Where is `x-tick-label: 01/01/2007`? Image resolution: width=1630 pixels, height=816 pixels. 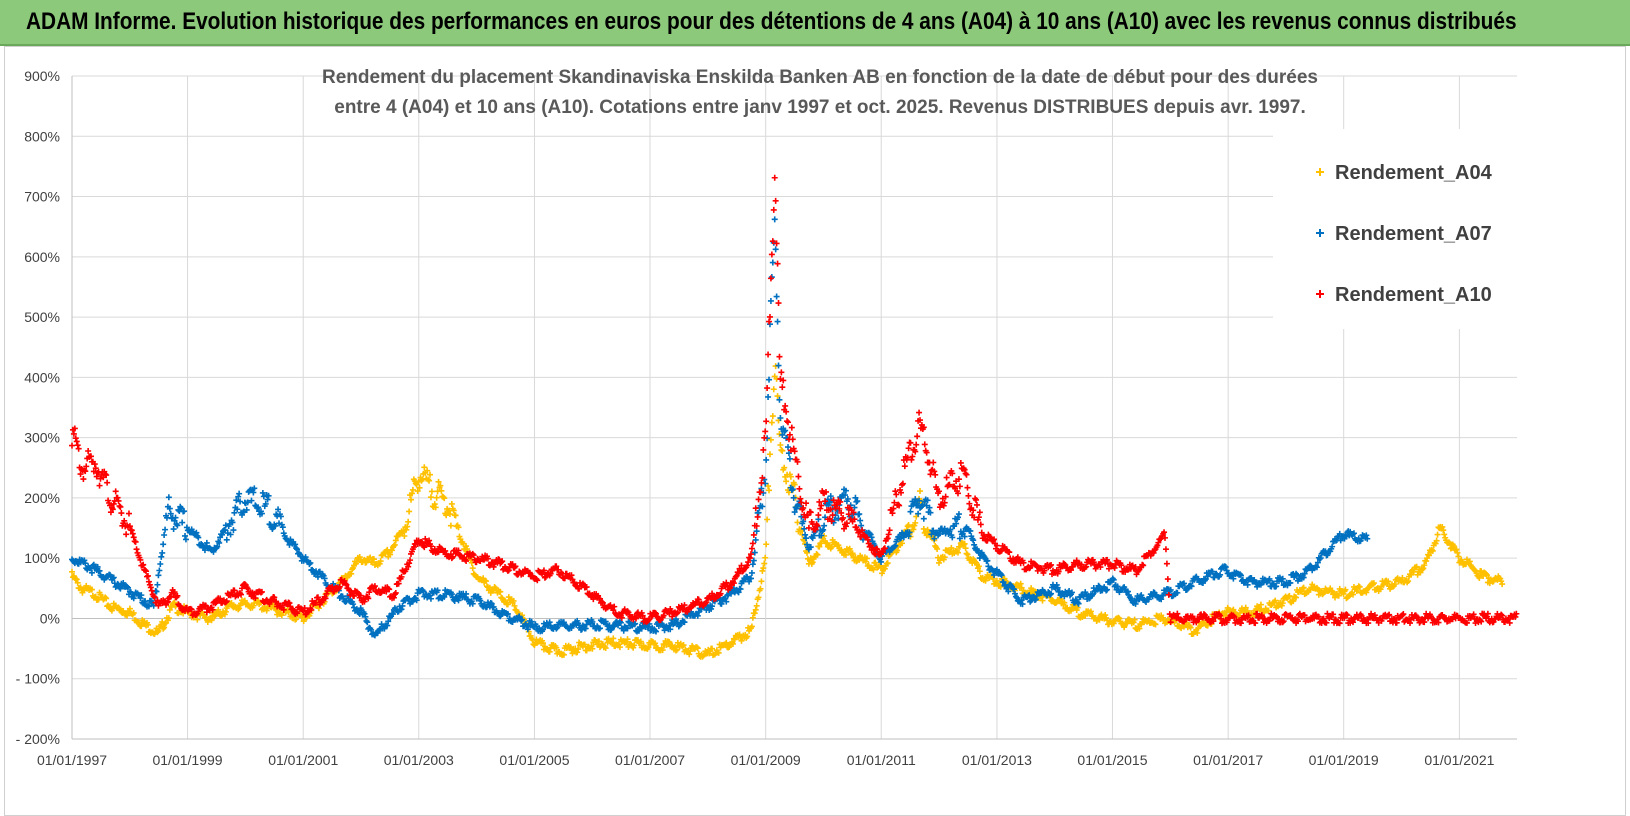
x-tick-label: 01/01/2007 is located at coordinates (650, 760).